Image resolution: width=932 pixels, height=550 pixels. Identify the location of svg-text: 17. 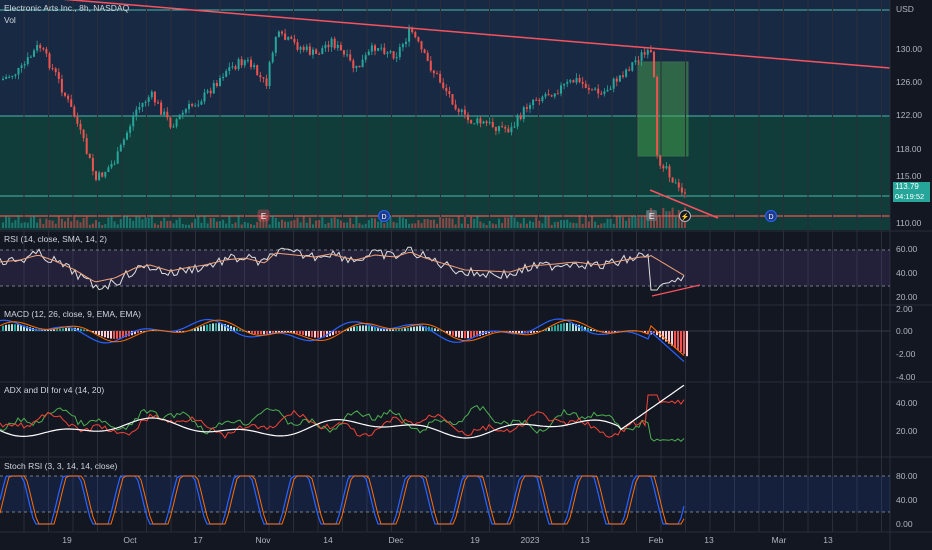
(198, 540).